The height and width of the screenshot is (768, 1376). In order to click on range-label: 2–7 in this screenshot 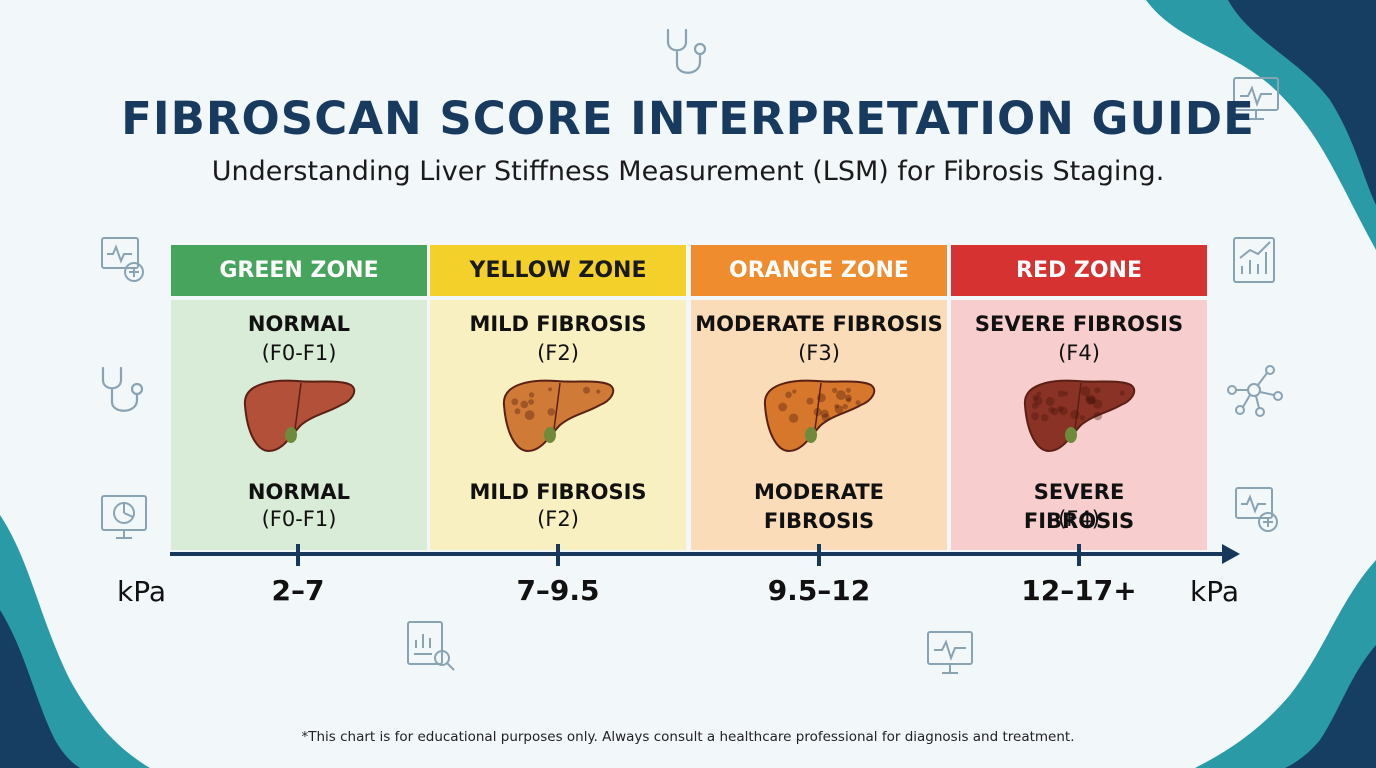, I will do `click(298, 590)`.